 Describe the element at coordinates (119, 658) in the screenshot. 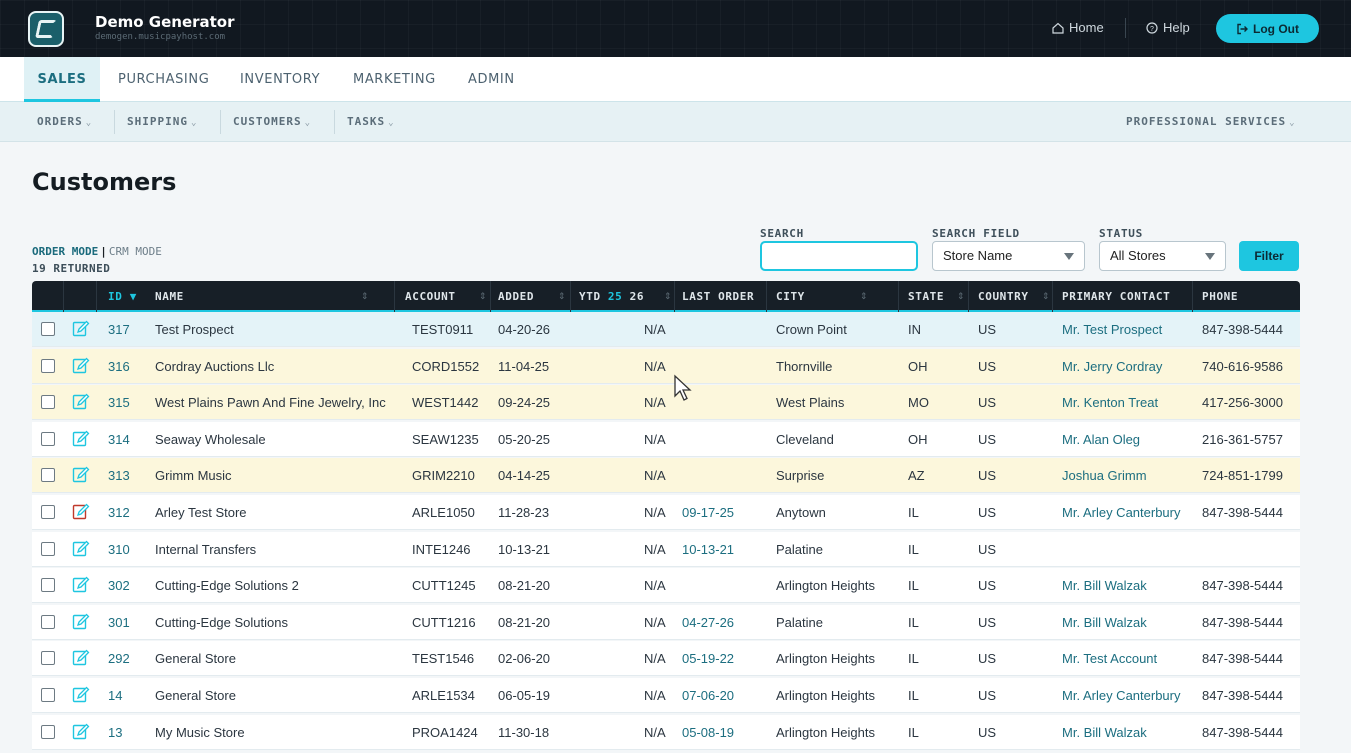

I see `row-id: 292` at that location.